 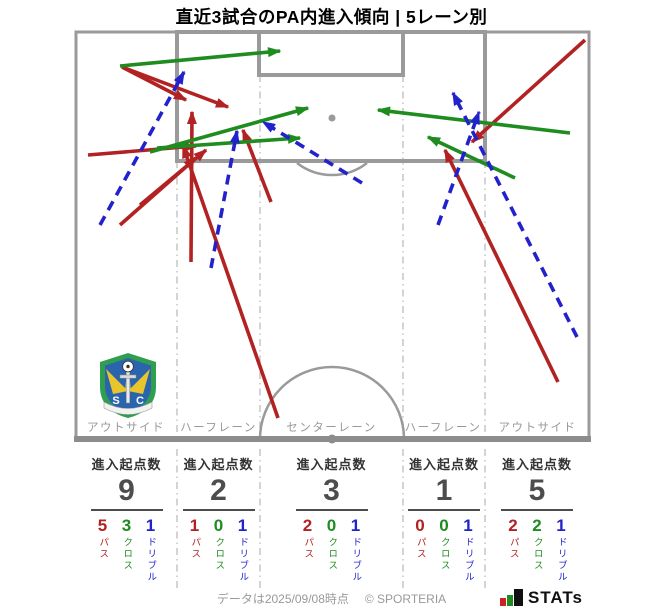 I want to click on lane-stat-column: 進入起点数 5 2 パス 2 クロス 1 ドリブル, so click(x=537, y=517).